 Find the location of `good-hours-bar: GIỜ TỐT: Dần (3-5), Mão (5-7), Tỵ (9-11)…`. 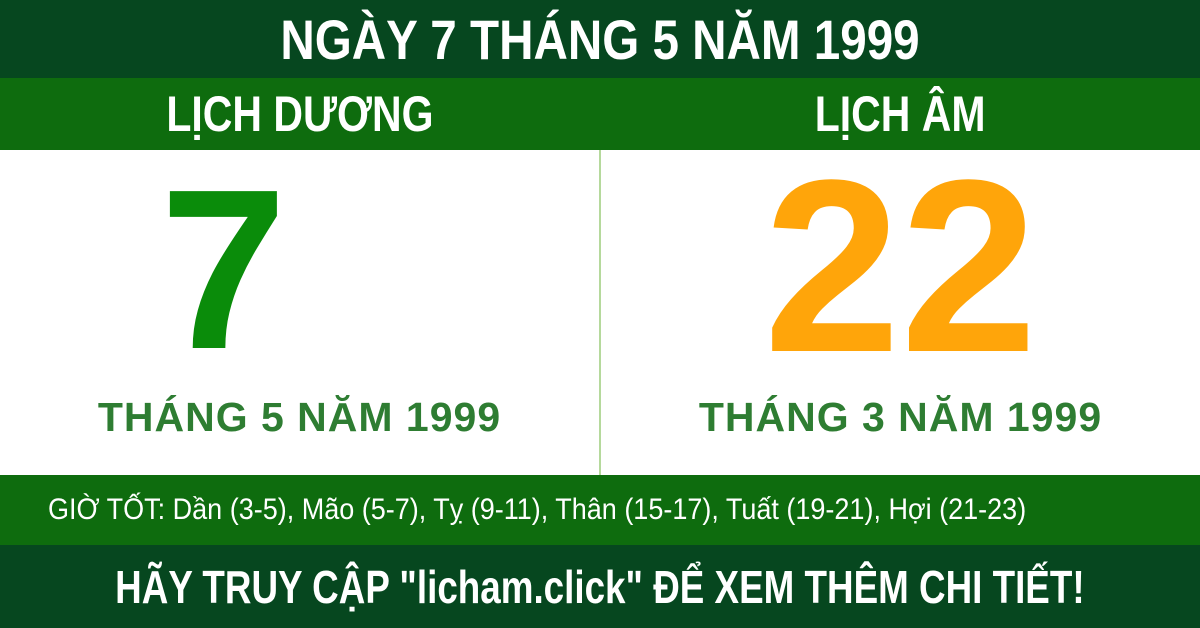

good-hours-bar: GIỜ TỐT: Dần (3-5), Mão (5-7), Tỵ (9-11)… is located at coordinates (600, 510).